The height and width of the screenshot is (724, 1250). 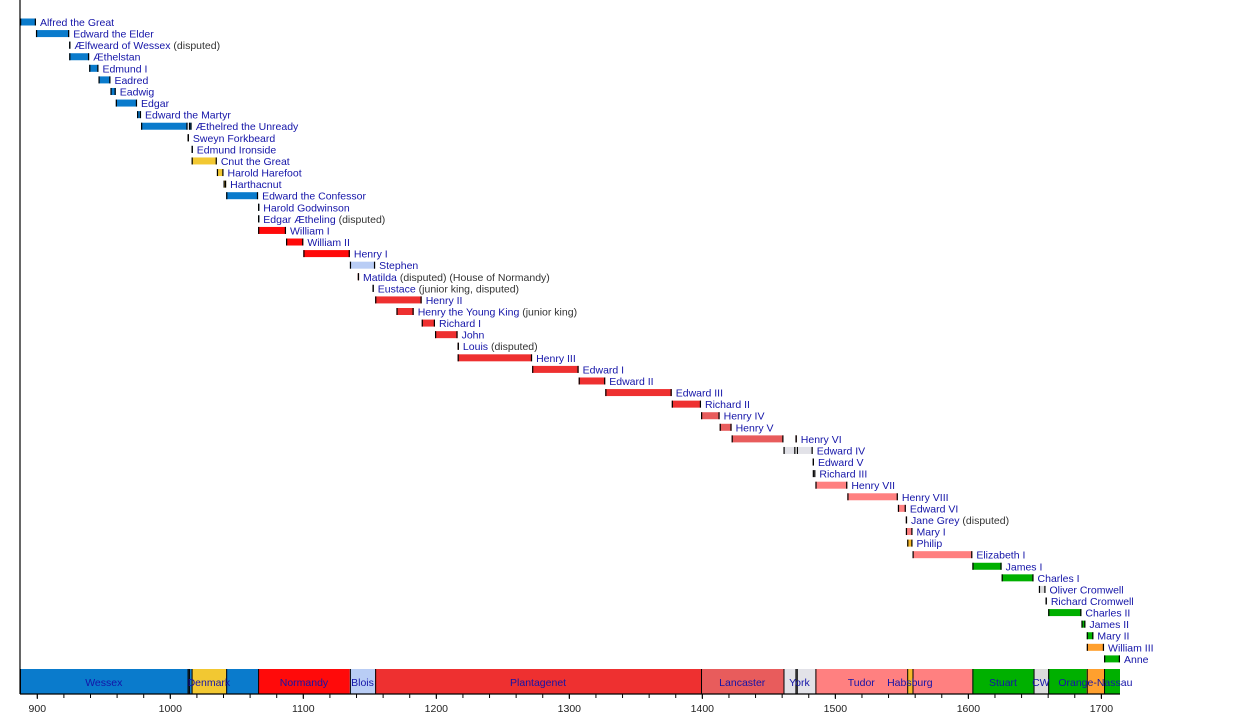 I want to click on monarch-name: Richard III, so click(x=843, y=475).